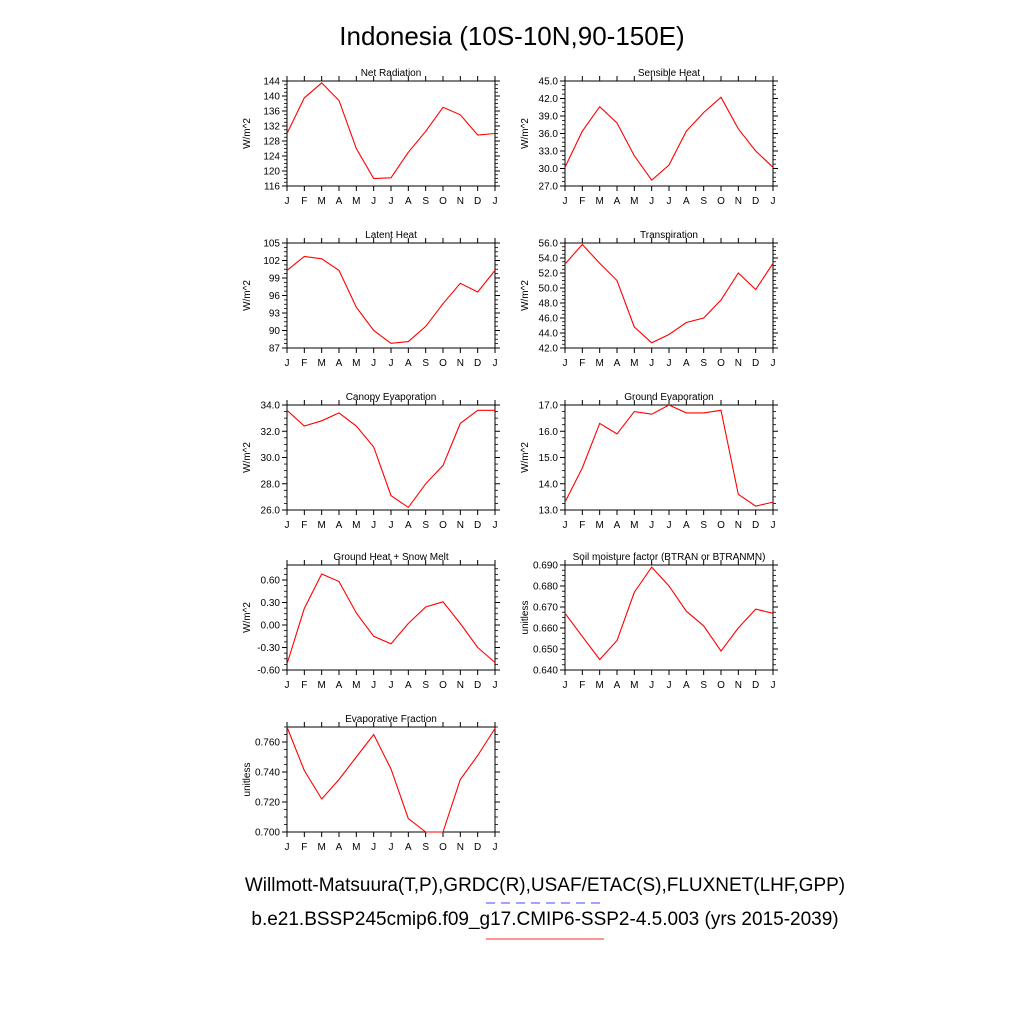 This screenshot has height=1024, width=1024. Describe the element at coordinates (356, 363) in the screenshot. I see `latent-heat-xtick-label: M` at that location.